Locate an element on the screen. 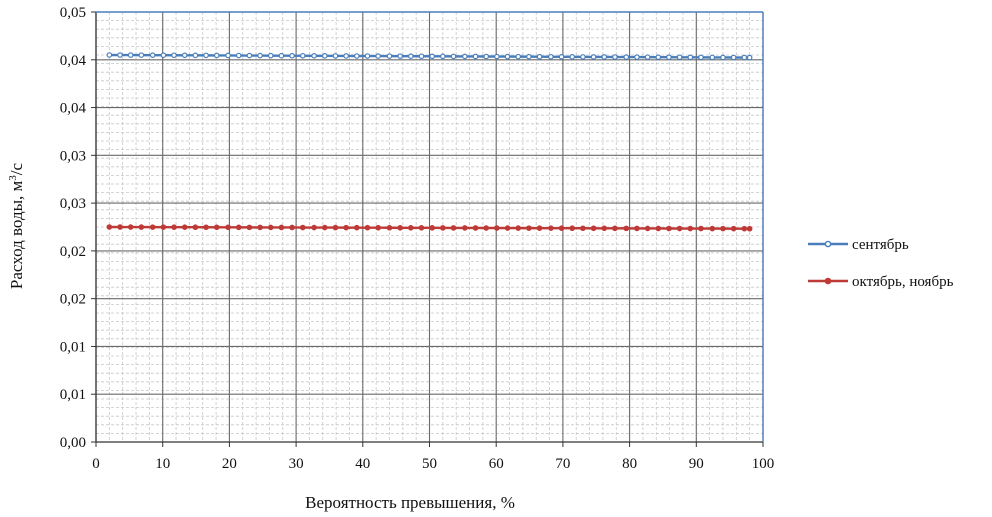  y-axis-title-tail: /с is located at coordinates (16, 168).